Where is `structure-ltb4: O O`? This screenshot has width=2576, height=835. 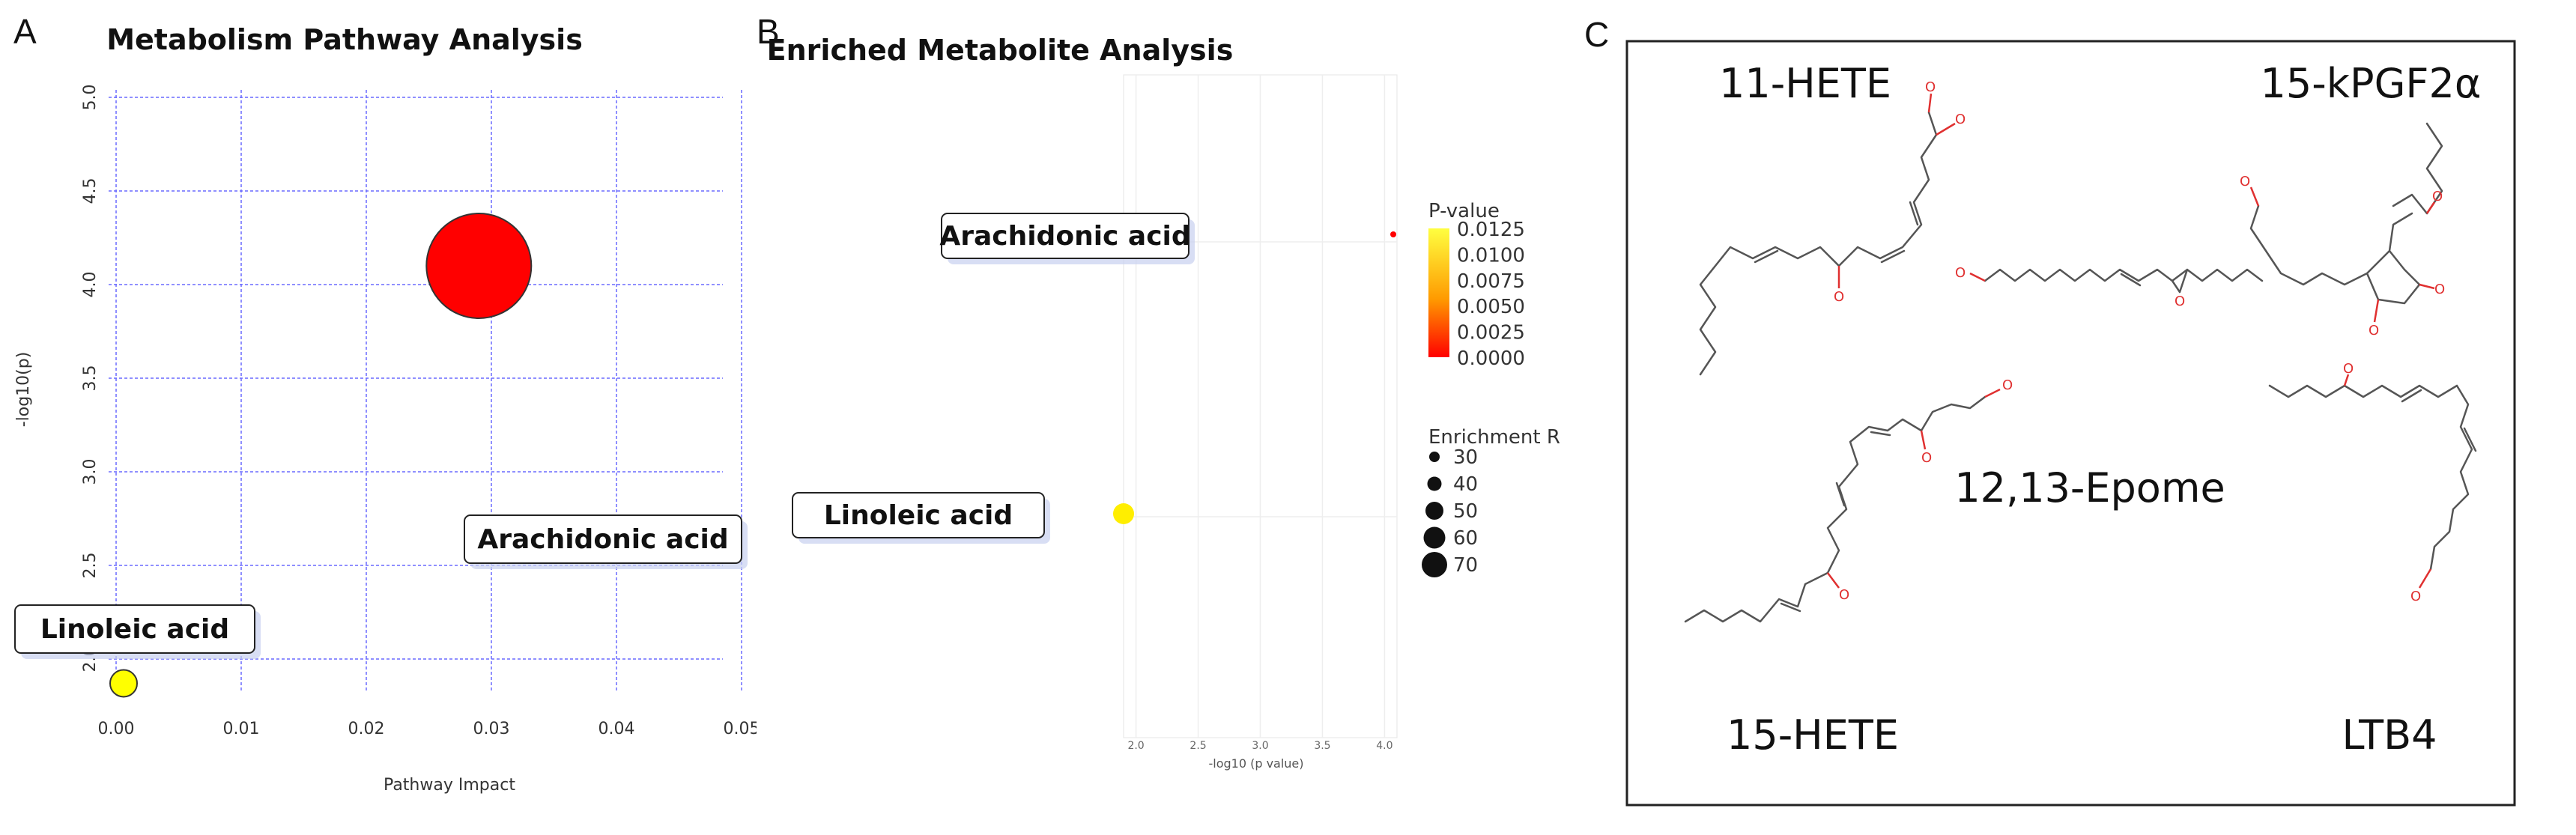 structure-ltb4: O O is located at coordinates (2372, 482).